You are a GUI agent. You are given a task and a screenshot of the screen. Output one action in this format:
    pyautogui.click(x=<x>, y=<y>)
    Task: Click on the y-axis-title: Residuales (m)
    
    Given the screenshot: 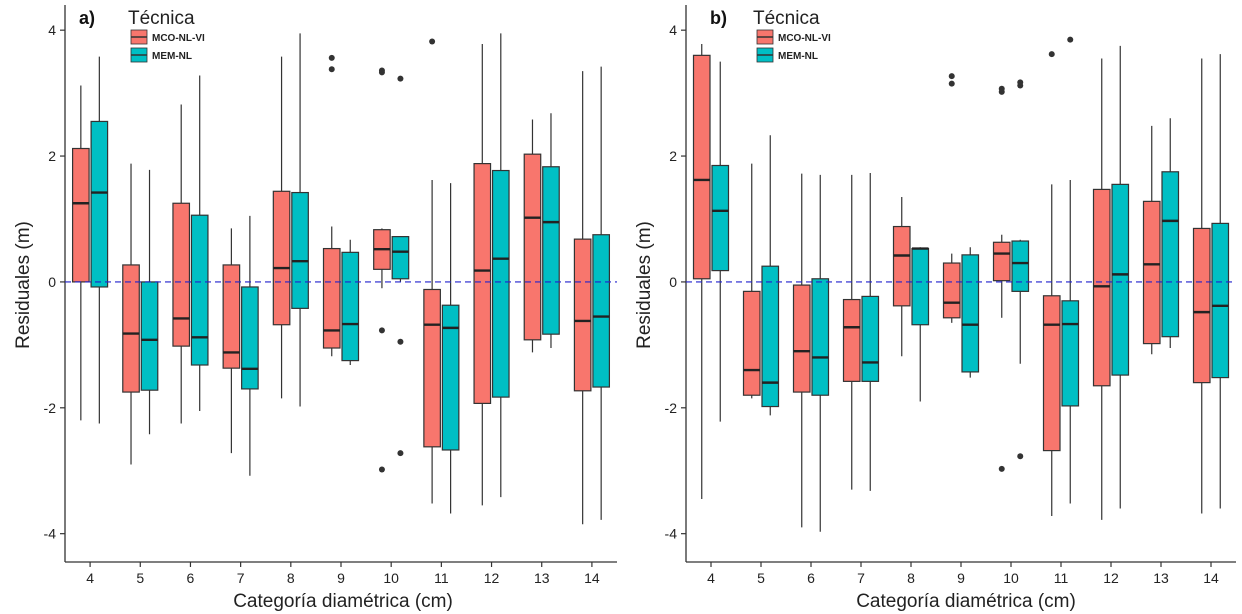 What is the action you would take?
    pyautogui.click(x=23, y=285)
    